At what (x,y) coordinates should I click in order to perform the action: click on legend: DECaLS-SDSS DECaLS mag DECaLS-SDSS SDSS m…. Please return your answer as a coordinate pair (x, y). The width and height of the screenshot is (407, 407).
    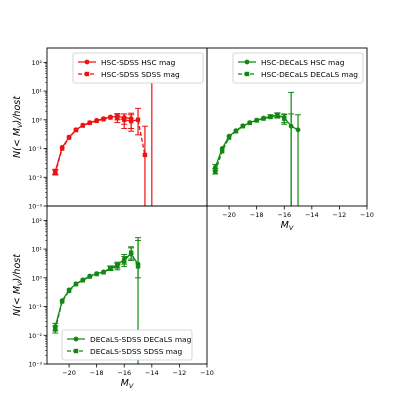
    Looking at the image, I should click on (127, 345).